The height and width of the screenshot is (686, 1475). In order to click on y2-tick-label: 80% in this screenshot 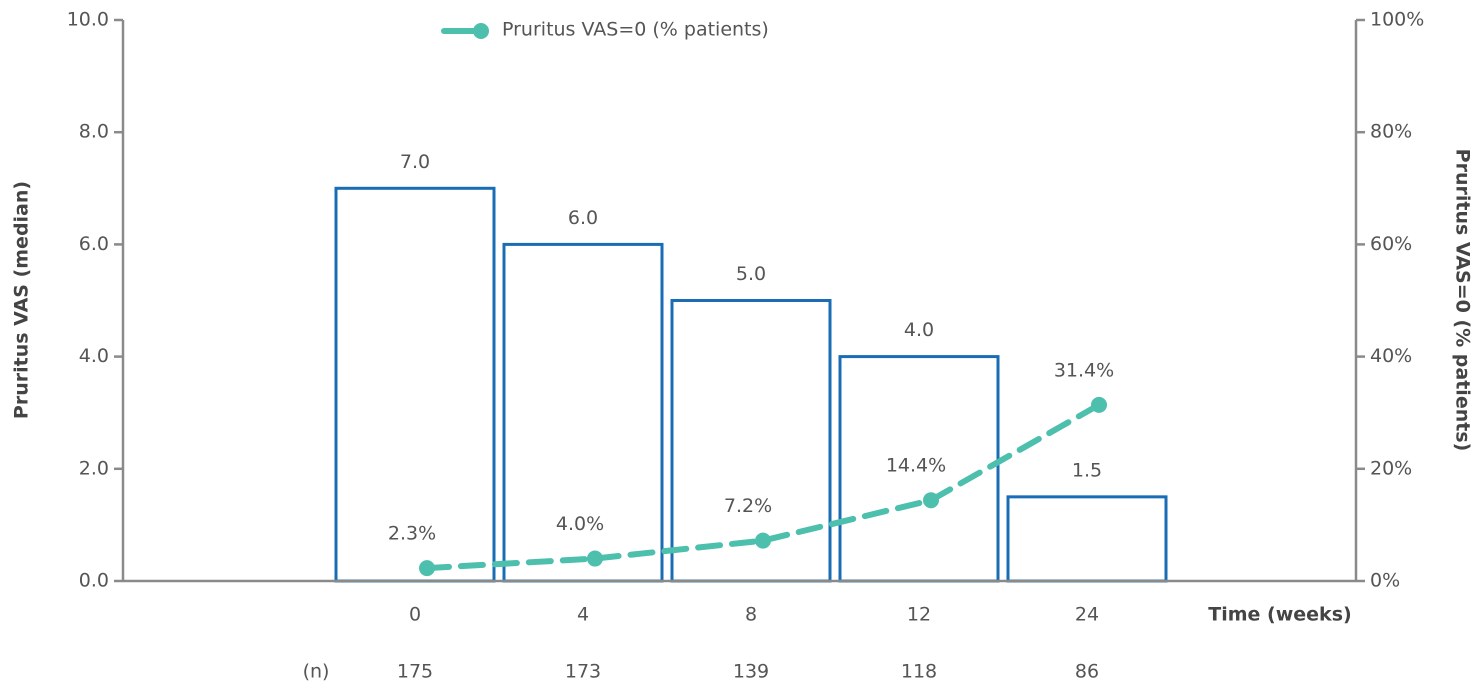, I will do `click(1391, 132)`.